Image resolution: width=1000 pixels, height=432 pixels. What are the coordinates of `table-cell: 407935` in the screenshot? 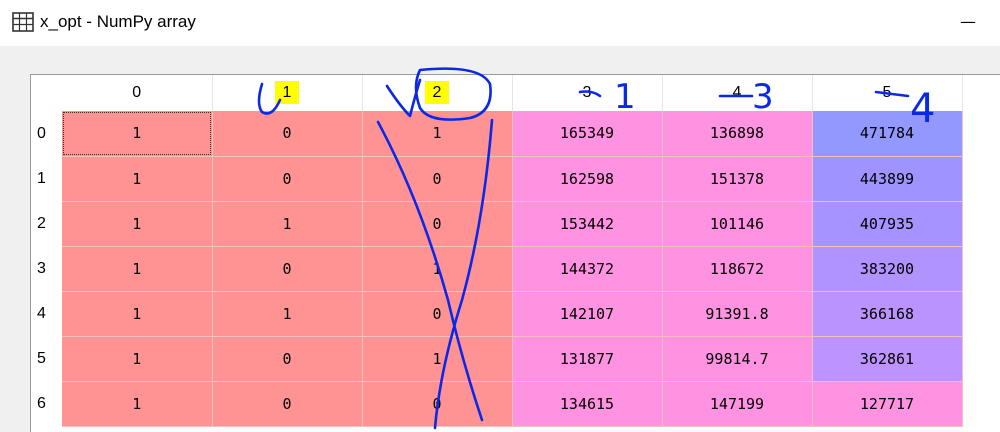 It's located at (887, 224).